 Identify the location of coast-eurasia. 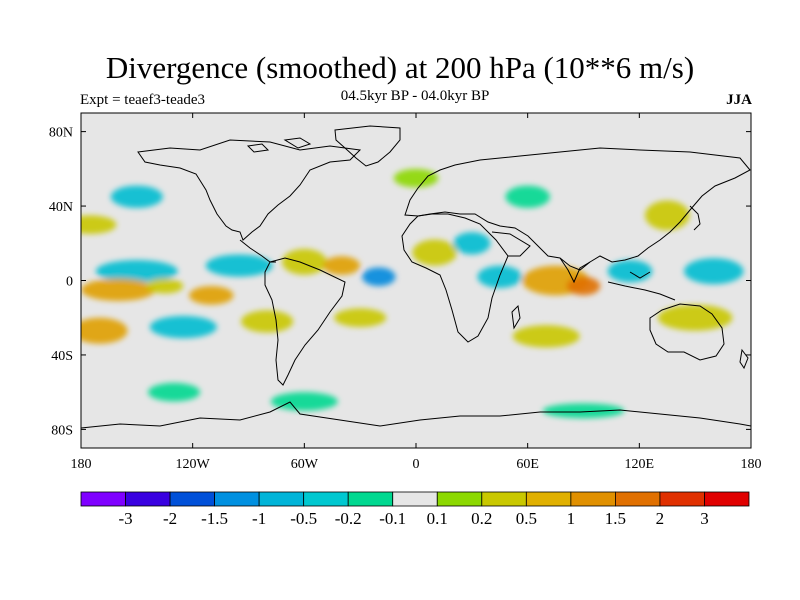
(577, 209).